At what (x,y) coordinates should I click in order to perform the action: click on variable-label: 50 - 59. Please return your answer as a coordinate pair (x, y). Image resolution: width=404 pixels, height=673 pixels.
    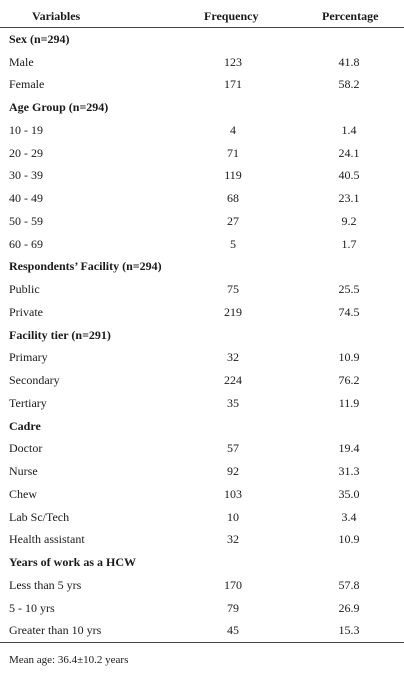
    Looking at the image, I should click on (26, 220).